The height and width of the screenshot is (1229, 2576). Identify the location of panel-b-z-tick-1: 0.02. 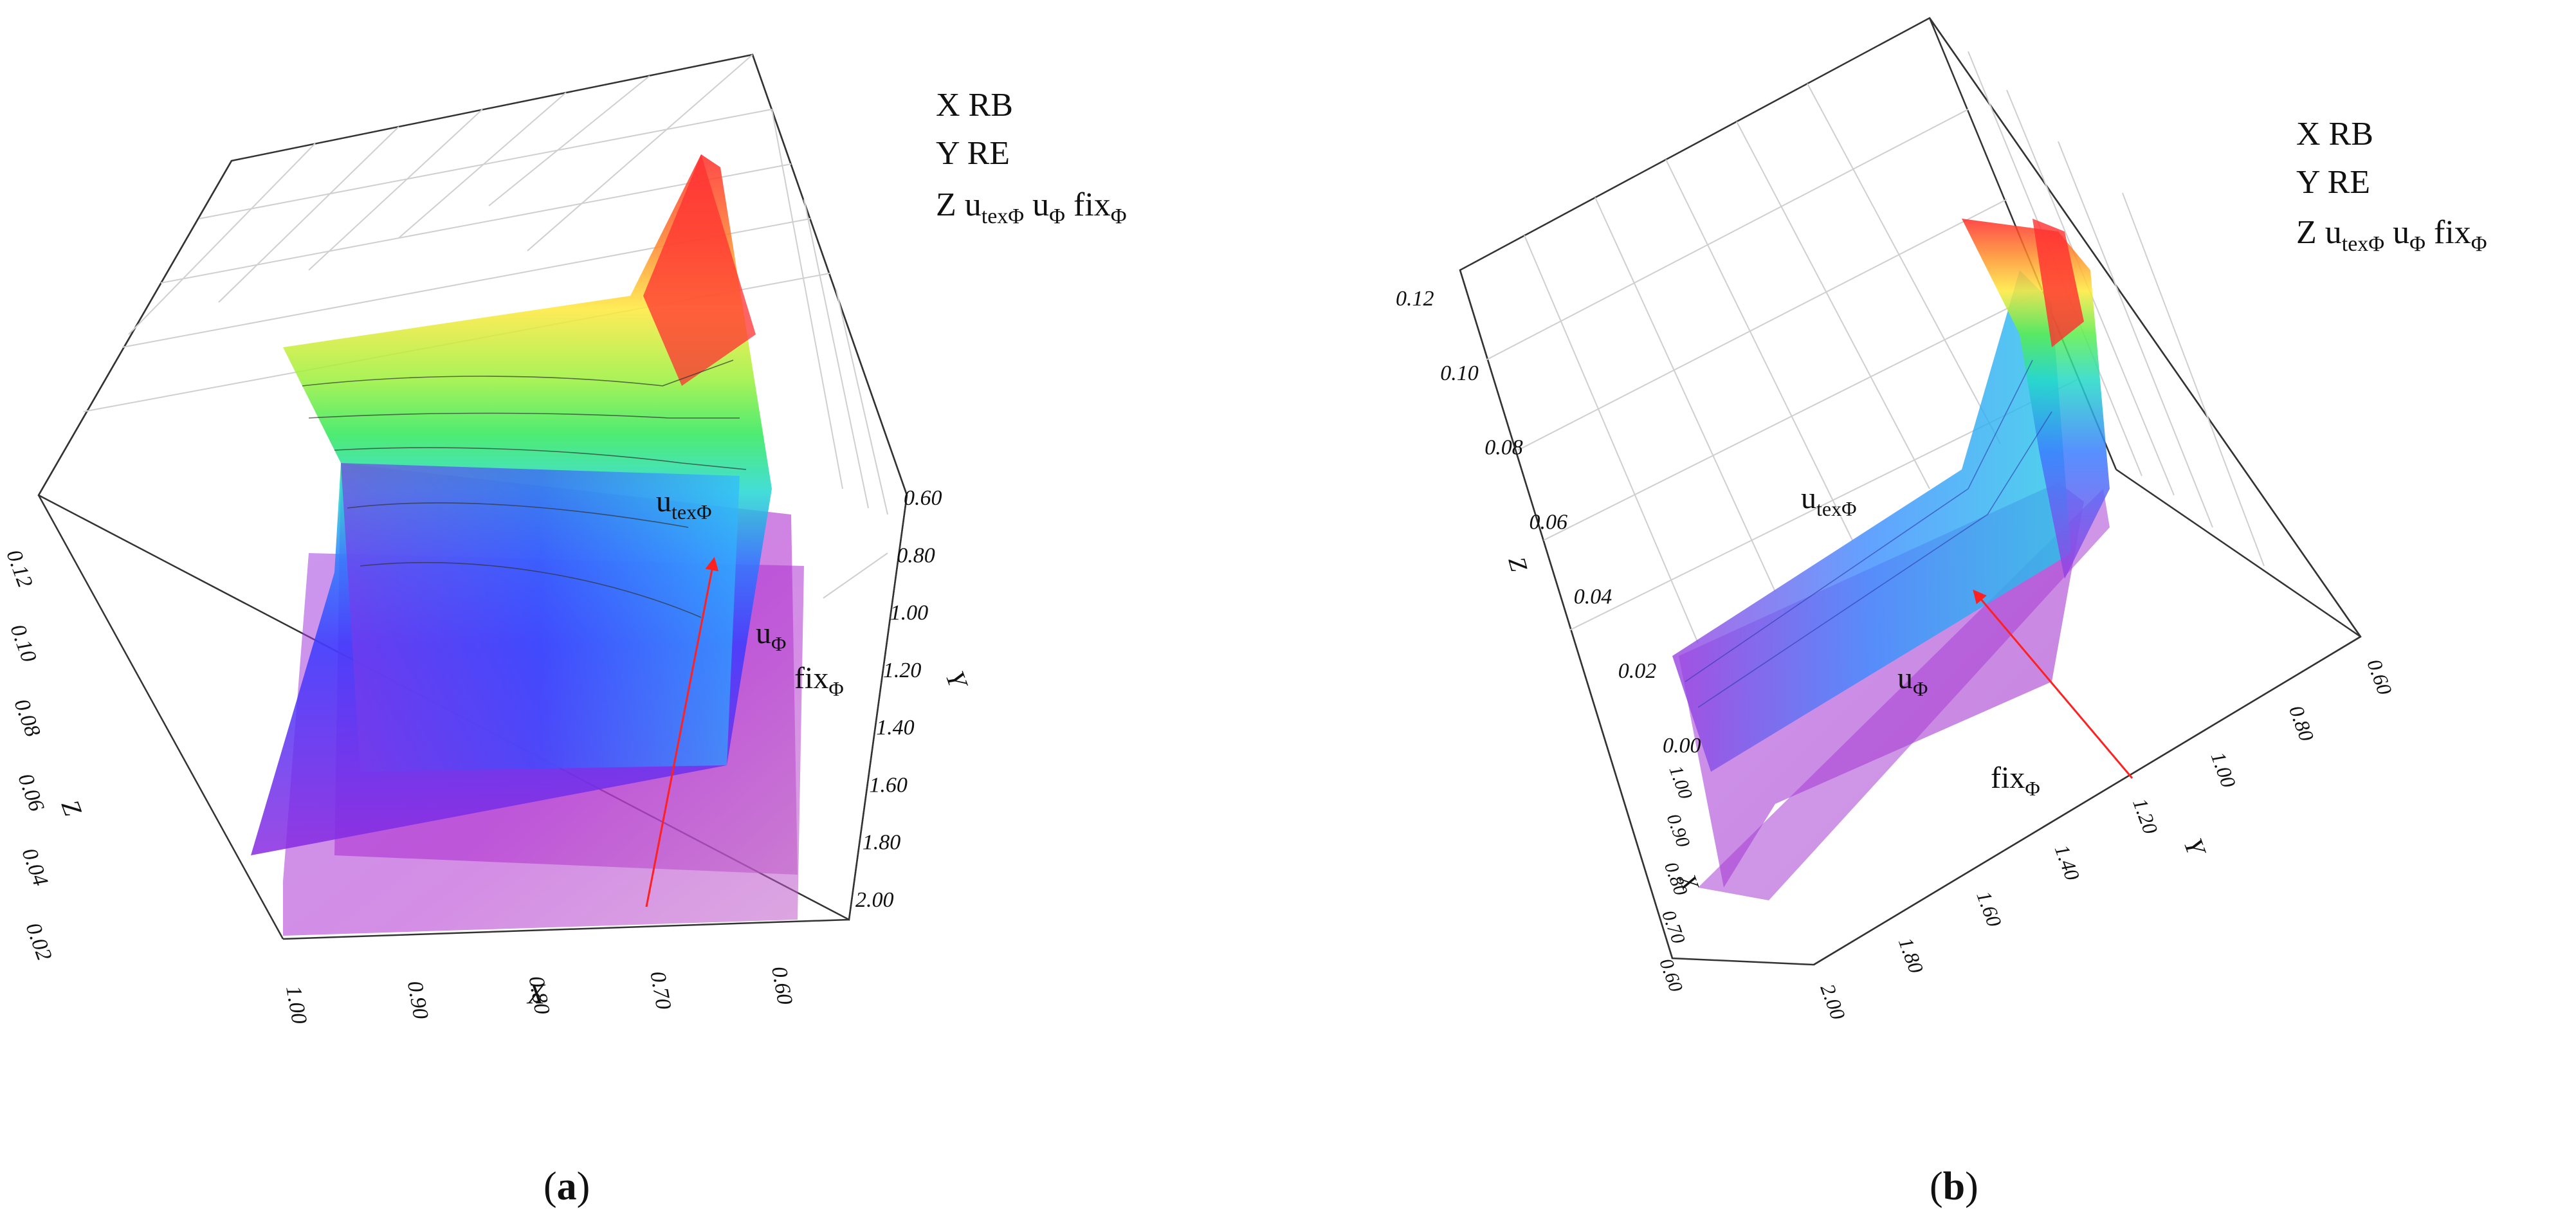
(1637, 671).